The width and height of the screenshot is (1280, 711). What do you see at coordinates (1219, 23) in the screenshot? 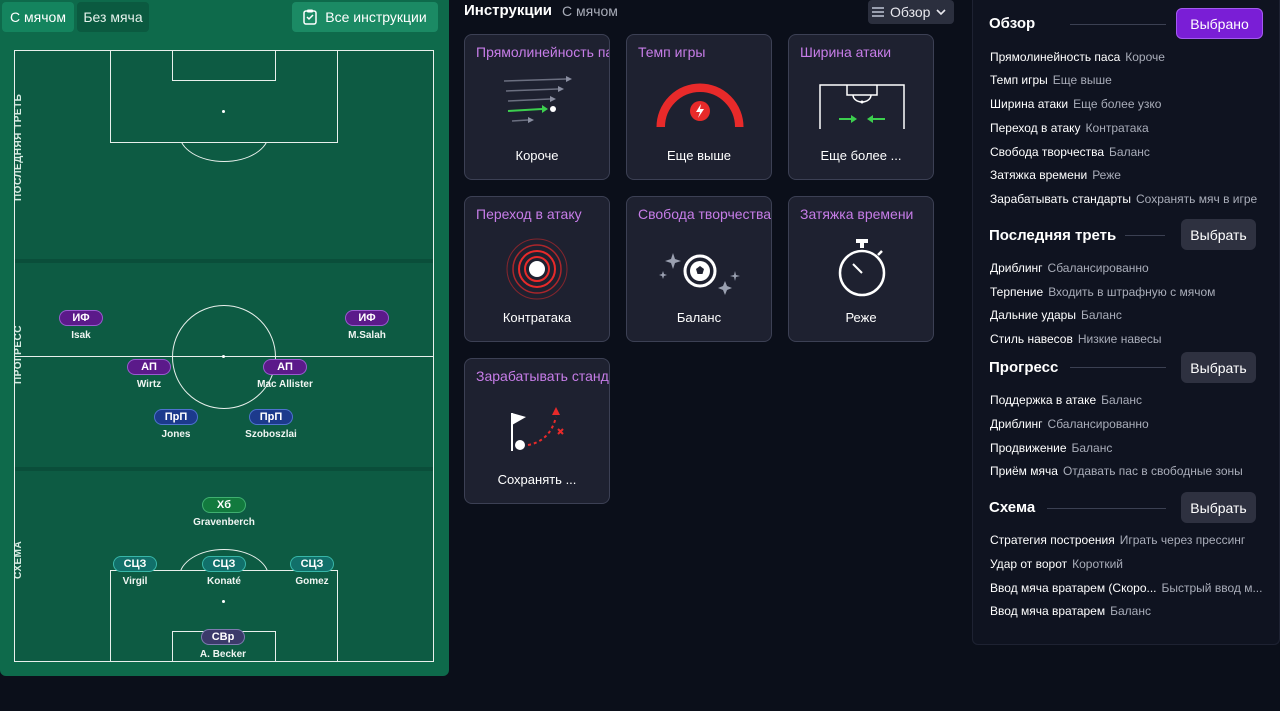
I see `overview-selected-button: Выбрано` at bounding box center [1219, 23].